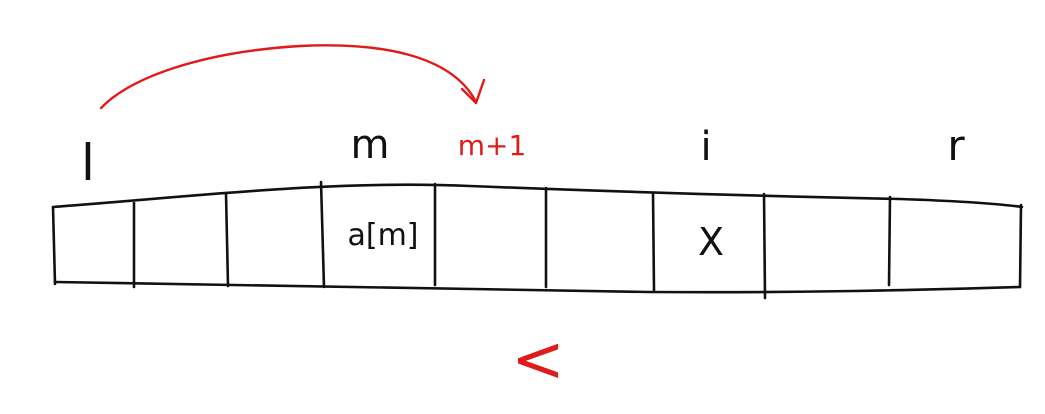 This screenshot has width=1045, height=414. I want to click on arrow-head, so click(473, 91).